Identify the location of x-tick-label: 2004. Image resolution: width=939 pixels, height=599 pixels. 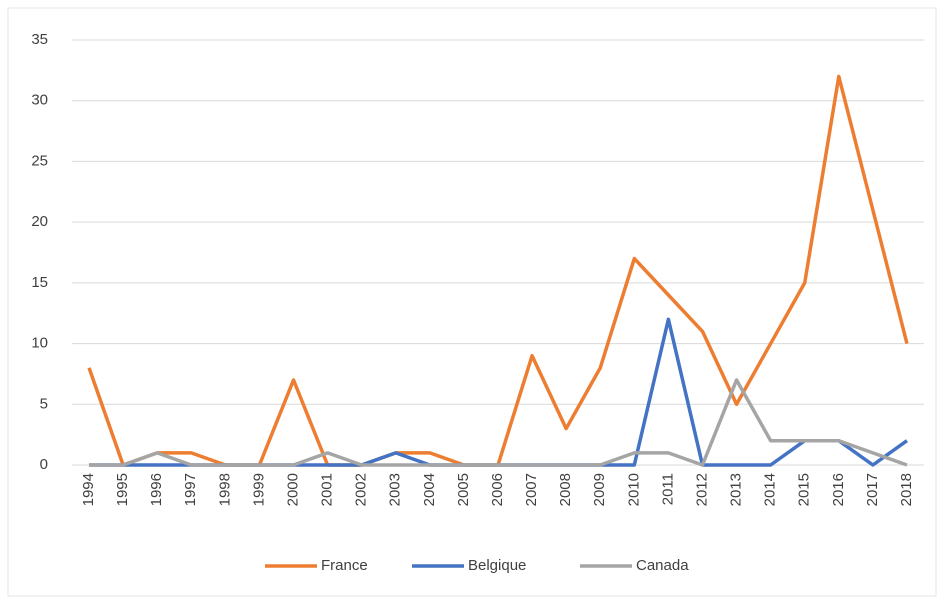
(429, 489).